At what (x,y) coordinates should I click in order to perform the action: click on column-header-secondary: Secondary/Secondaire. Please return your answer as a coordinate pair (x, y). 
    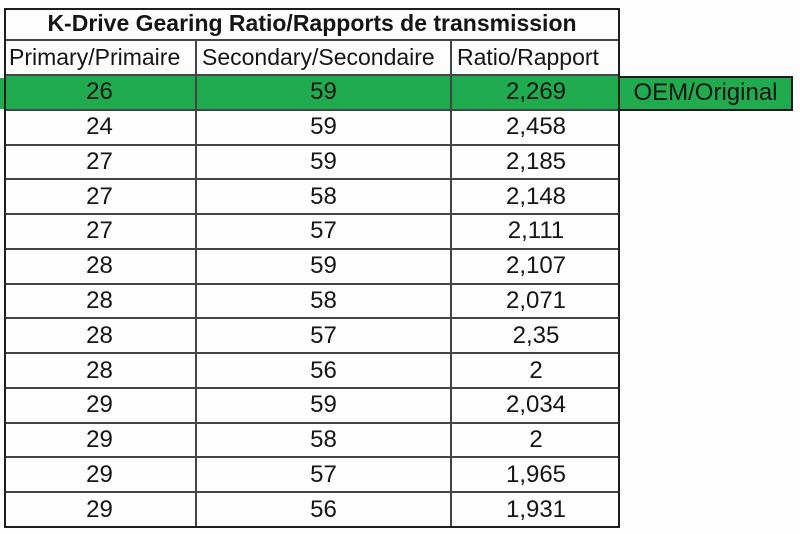
    Looking at the image, I should click on (324, 58).